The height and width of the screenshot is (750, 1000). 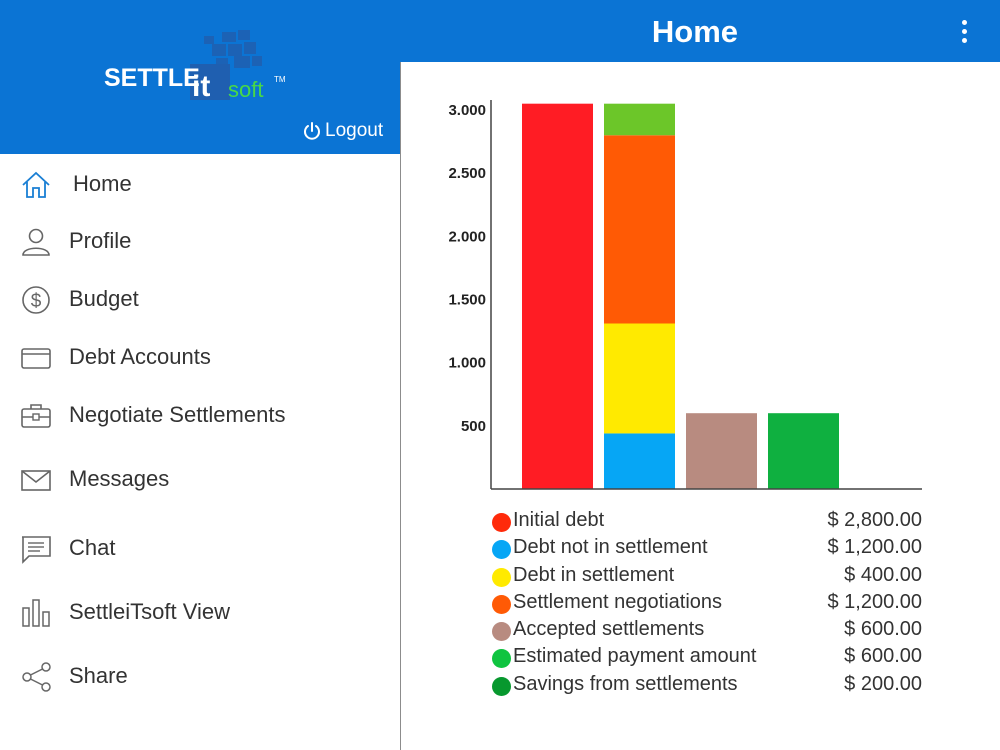 What do you see at coordinates (625, 683) in the screenshot?
I see `legend-label: Savings from settlements` at bounding box center [625, 683].